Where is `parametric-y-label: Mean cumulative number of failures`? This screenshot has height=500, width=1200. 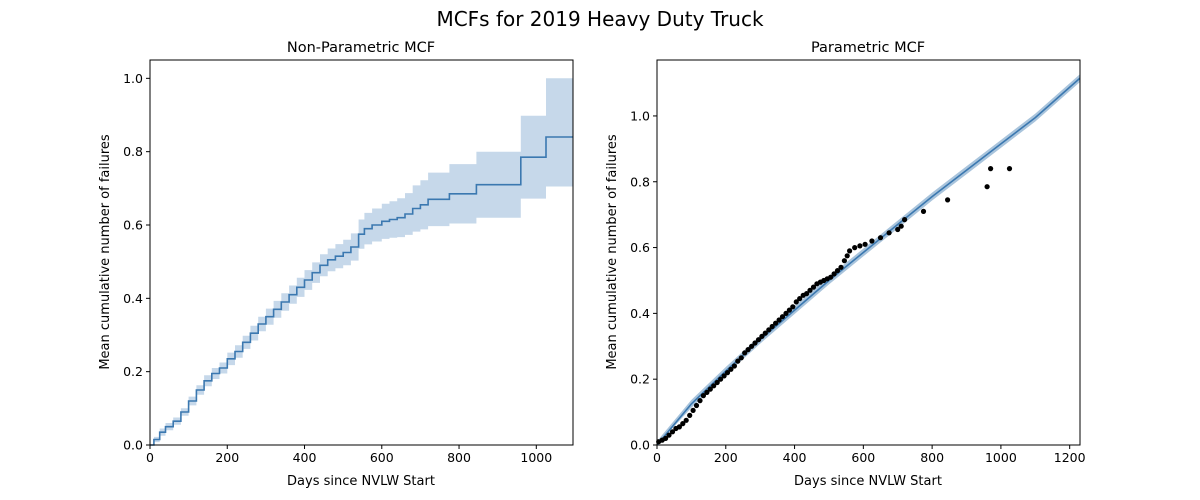 parametric-y-label: Mean cumulative number of failures is located at coordinates (612, 252).